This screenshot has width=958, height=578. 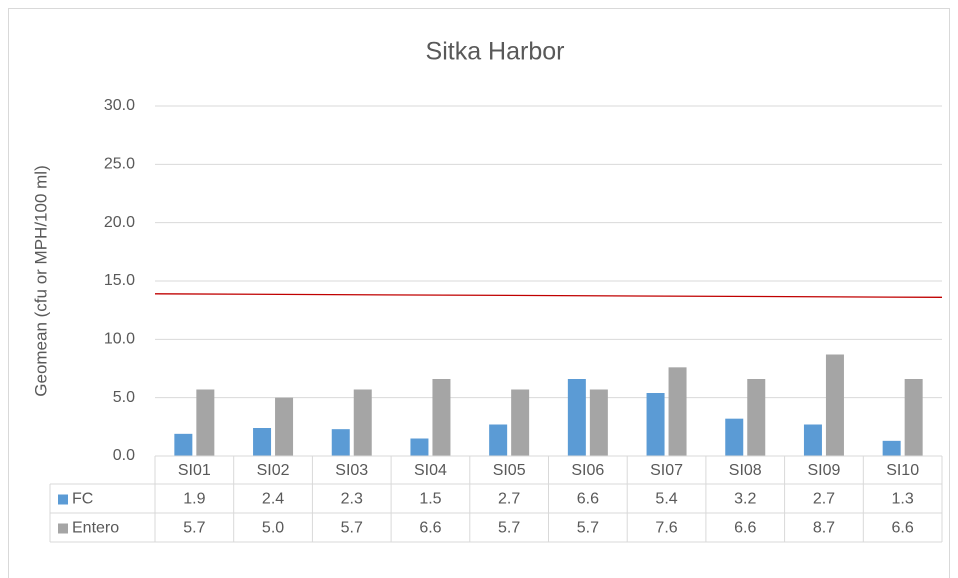 I want to click on table-value: 5.4, so click(x=666, y=499).